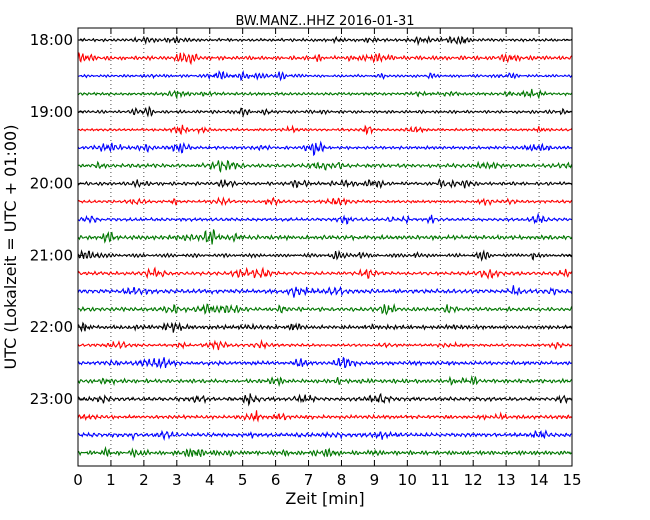  Describe the element at coordinates (51, 399) in the screenshot. I see `y-tick-label: 23:00` at that location.